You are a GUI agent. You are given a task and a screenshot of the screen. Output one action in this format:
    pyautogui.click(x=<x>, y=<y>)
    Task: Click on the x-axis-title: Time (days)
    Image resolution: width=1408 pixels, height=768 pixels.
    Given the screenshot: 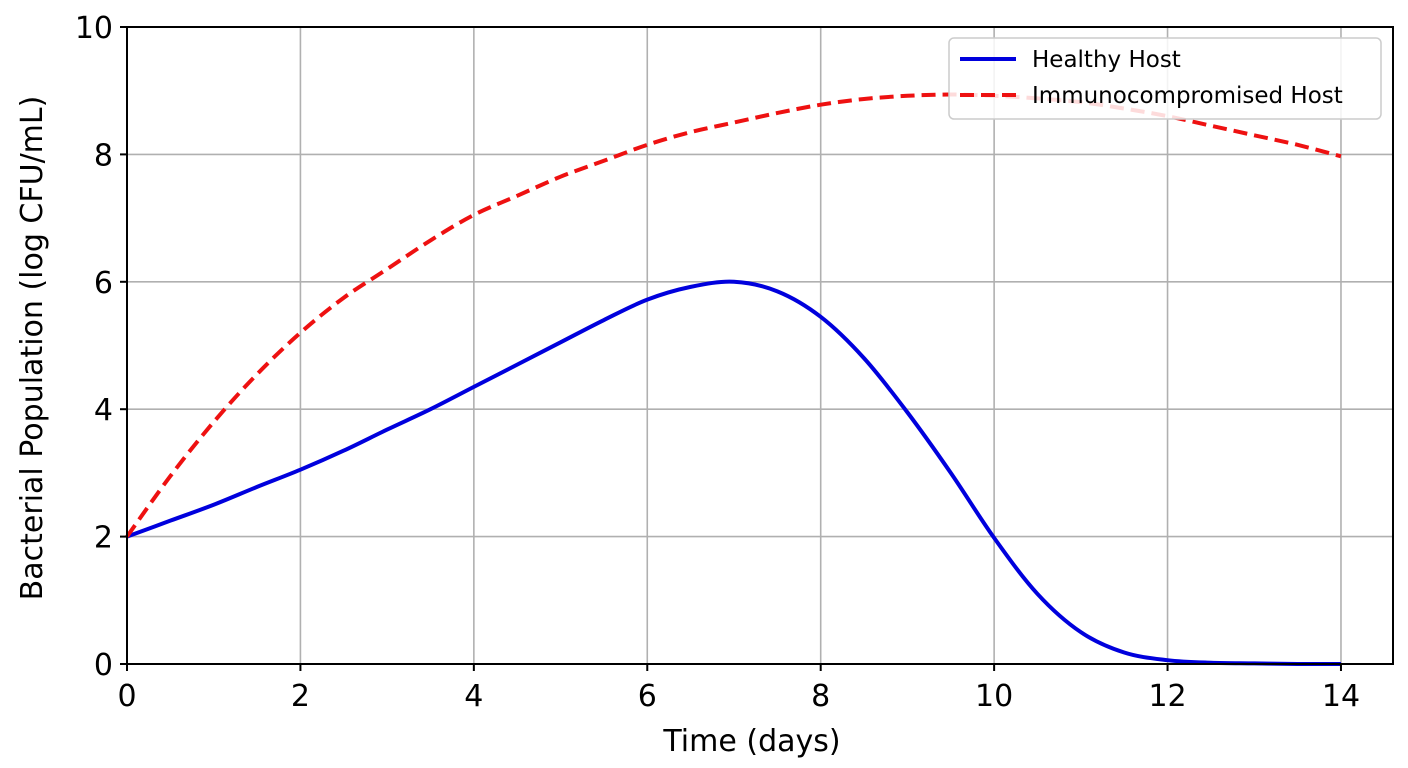 What is the action you would take?
    pyautogui.click(x=751, y=741)
    